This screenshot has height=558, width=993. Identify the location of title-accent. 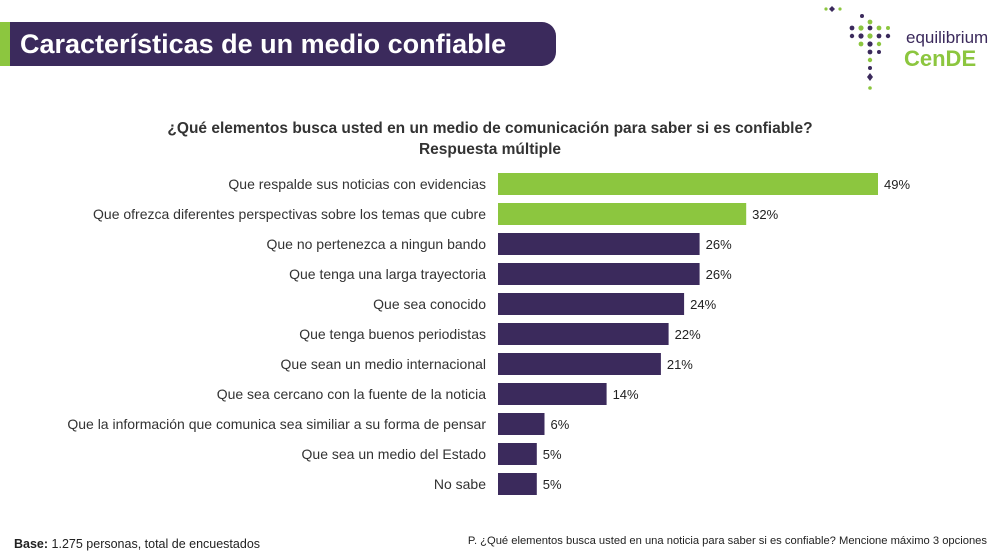
(5, 44).